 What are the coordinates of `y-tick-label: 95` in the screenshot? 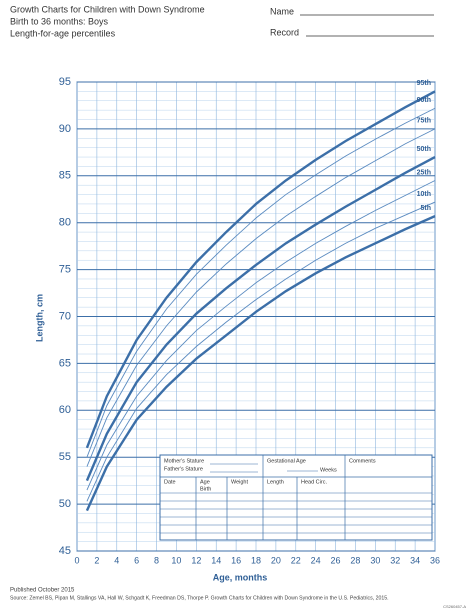 It's located at (65, 82).